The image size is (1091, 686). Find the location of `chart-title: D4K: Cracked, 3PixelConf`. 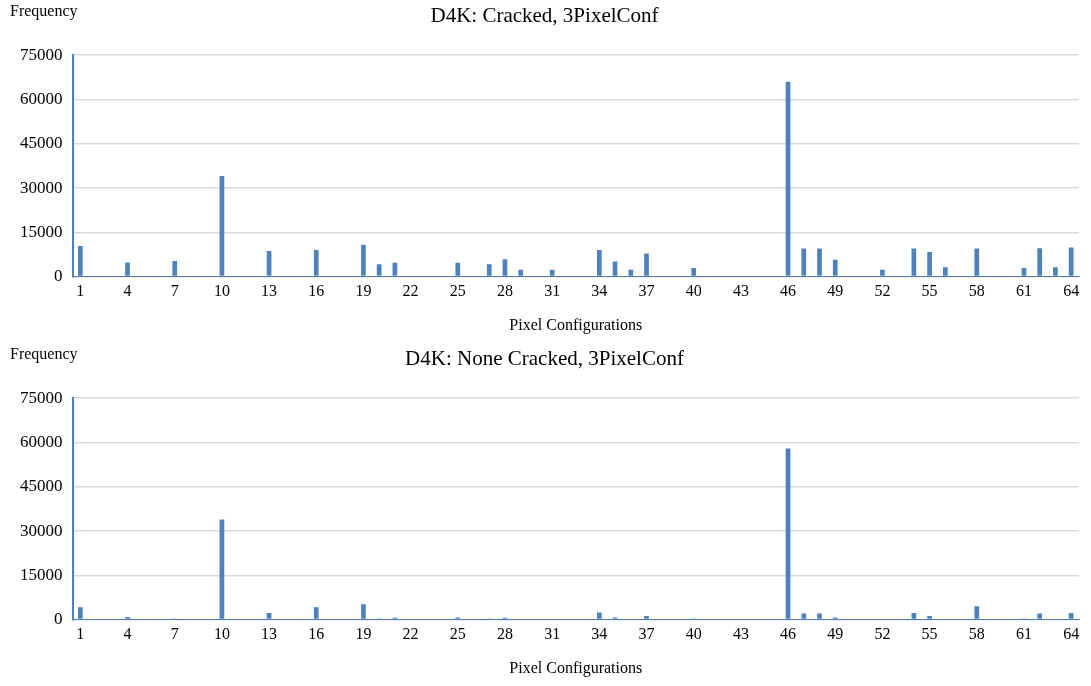

chart-title: D4K: Cracked, 3PixelConf is located at coordinates (544, 15).